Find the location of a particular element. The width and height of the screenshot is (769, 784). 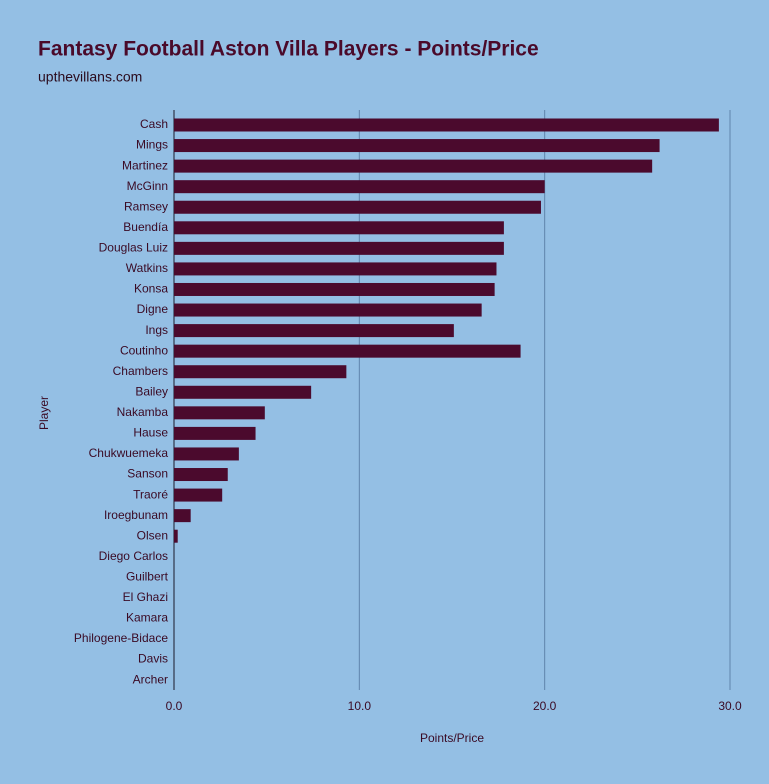

x-tick-label: 0.0 is located at coordinates (174, 706).